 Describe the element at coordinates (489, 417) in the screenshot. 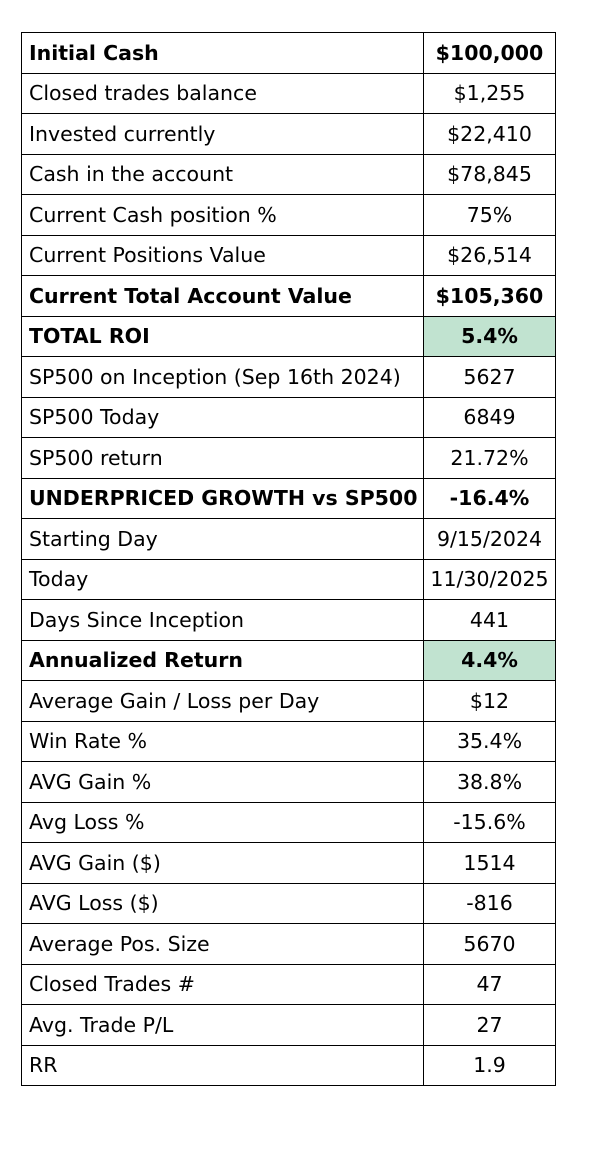

I see `row-value: 6849` at that location.